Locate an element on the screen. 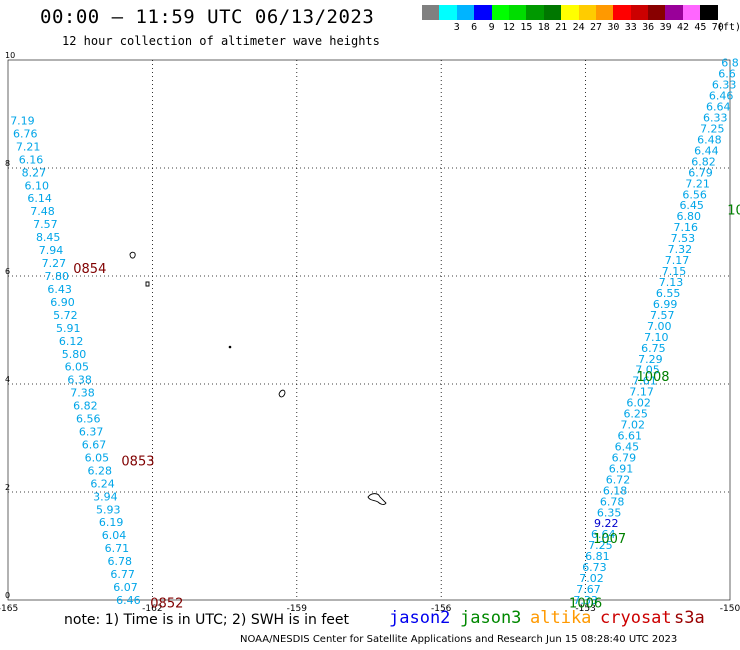 The width and height of the screenshot is (740, 650). swh-label: 6.18 is located at coordinates (615, 490).